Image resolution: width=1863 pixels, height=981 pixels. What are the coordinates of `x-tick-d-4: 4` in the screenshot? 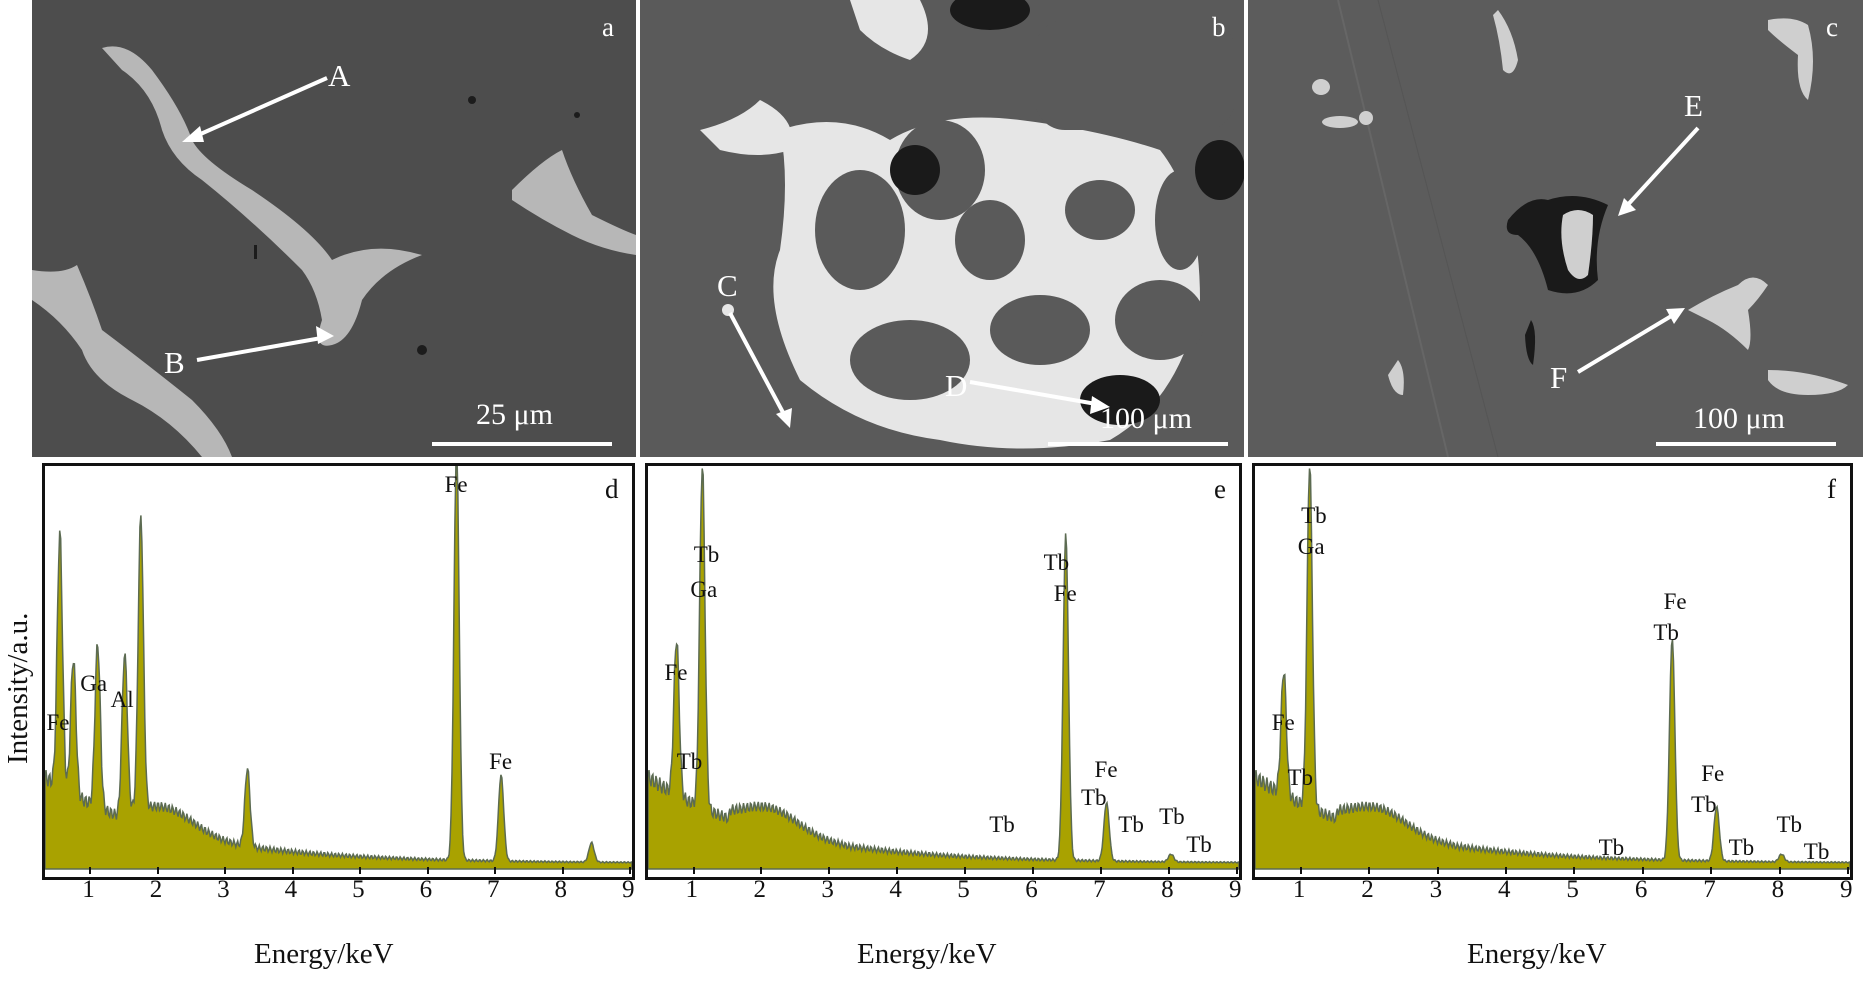 It's located at (291, 889).